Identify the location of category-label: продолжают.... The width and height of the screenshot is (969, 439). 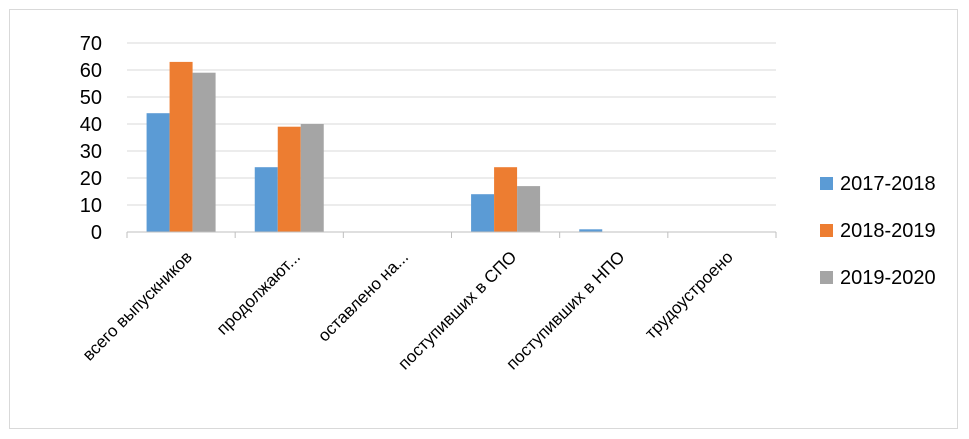
(258, 292).